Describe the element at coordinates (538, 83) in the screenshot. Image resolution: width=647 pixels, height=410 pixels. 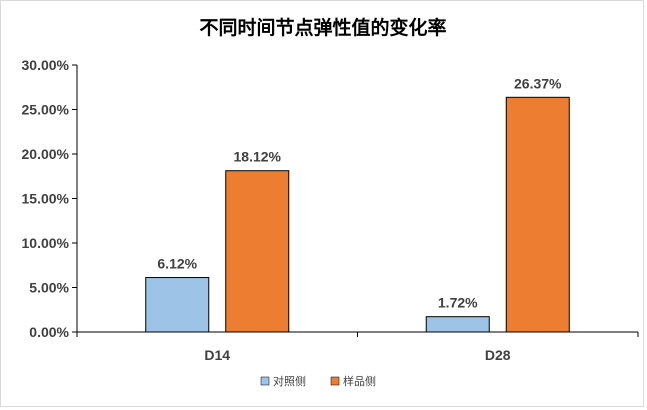
I see `data-label: 26.37%` at that location.